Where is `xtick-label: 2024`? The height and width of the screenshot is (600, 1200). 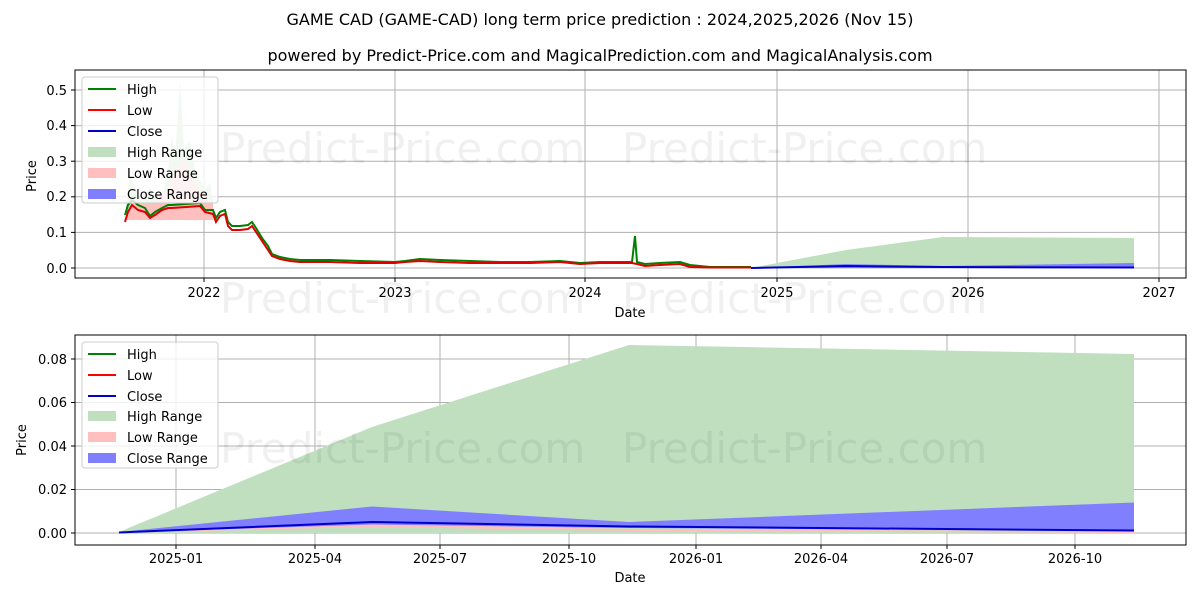 xtick-label: 2024 is located at coordinates (584, 293).